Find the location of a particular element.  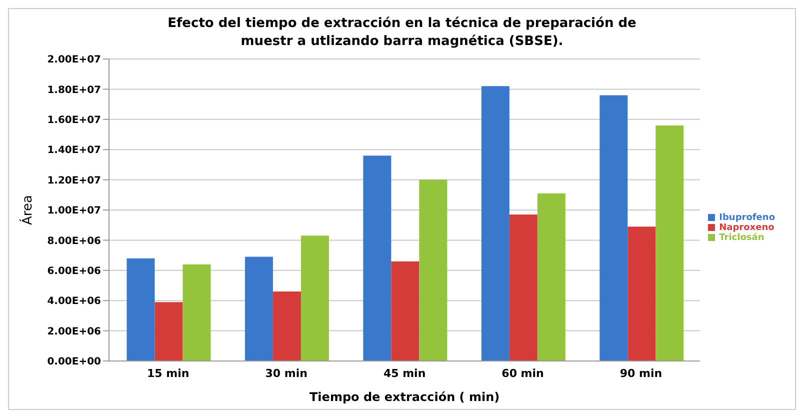

y-axis-title: Área is located at coordinates (27, 210).